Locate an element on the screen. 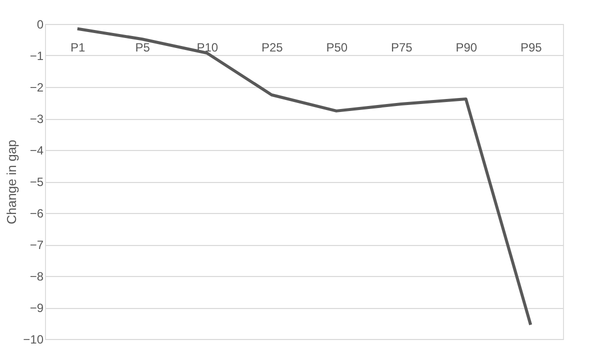 Image resolution: width=589 pixels, height=354 pixels. y-tick-label: −1 is located at coordinates (37, 56).